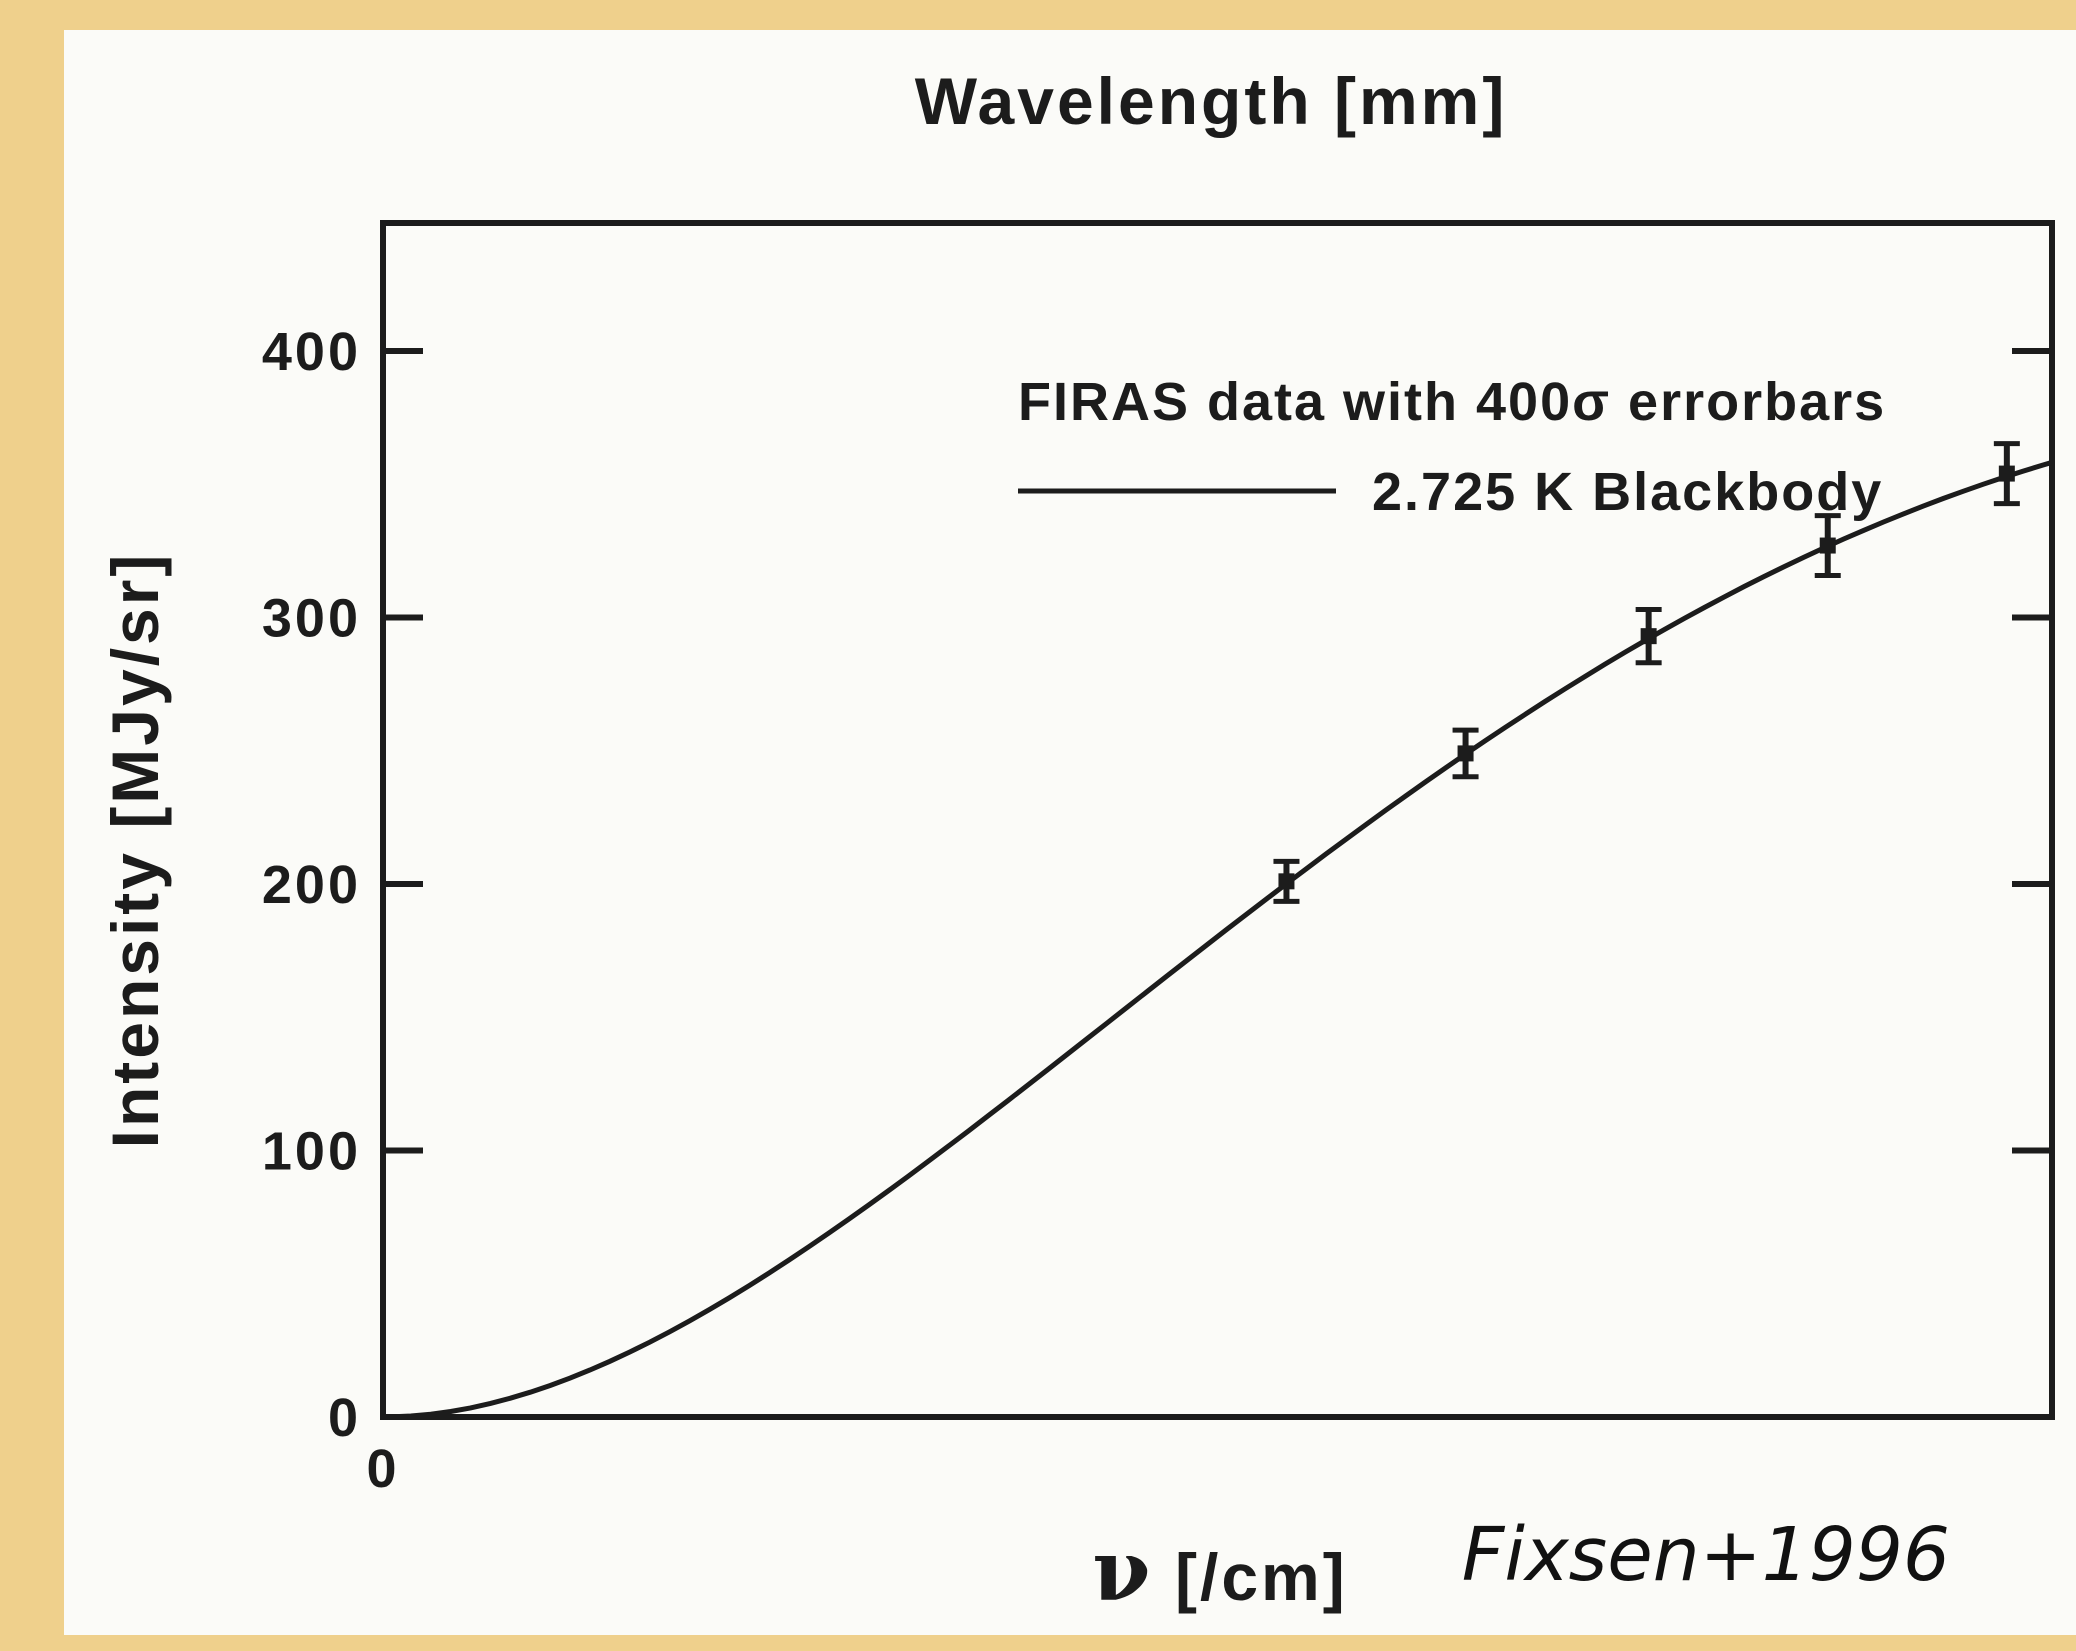 This screenshot has width=2076, height=1651. What do you see at coordinates (1121, 1570) in the screenshot?
I see `x-axis-symbol: ν` at bounding box center [1121, 1570].